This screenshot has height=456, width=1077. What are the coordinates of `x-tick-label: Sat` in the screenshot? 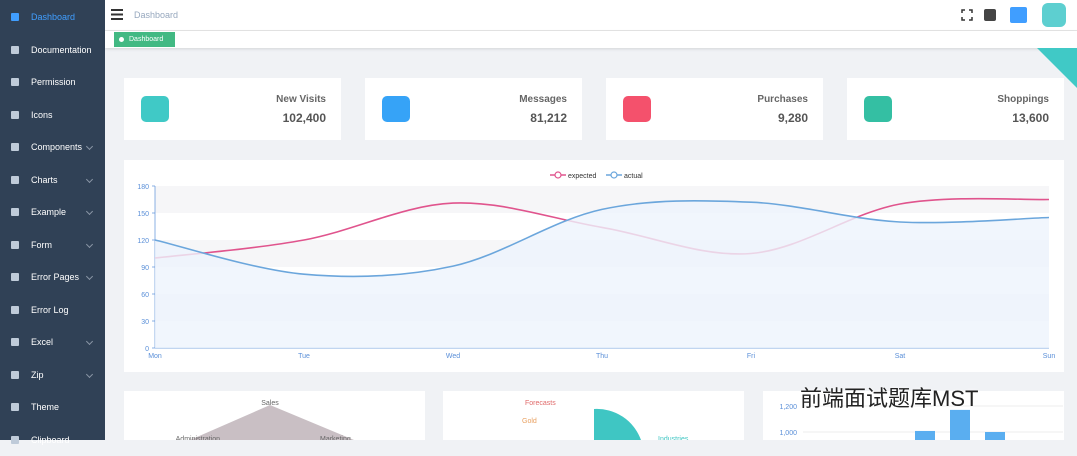 It's located at (900, 356).